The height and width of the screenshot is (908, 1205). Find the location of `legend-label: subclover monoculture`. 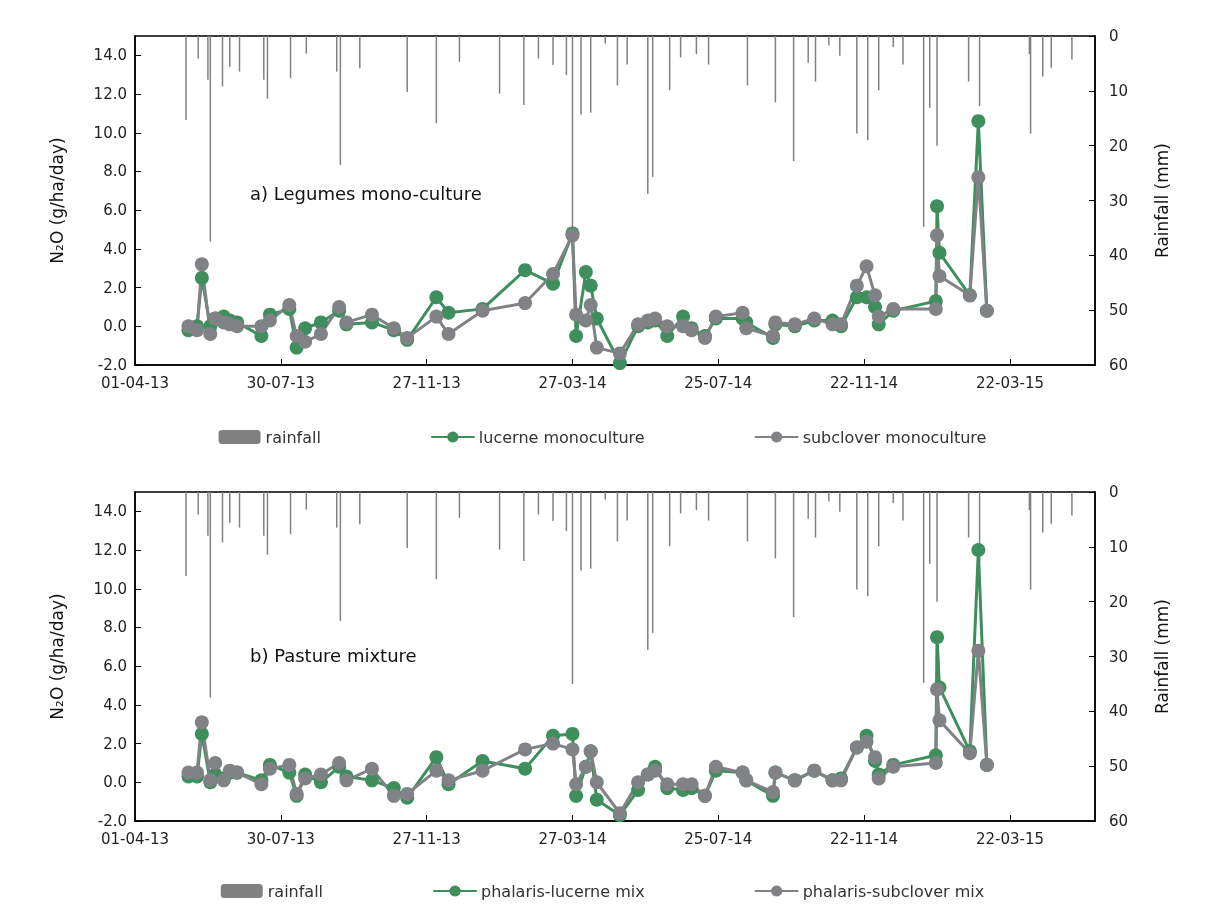

legend-label: subclover monoculture is located at coordinates (894, 437).